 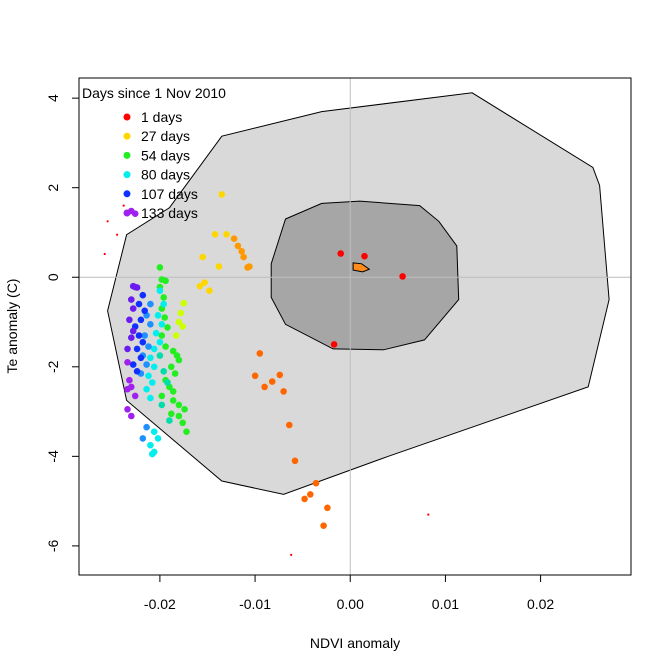 What do you see at coordinates (62, 323) in the screenshot?
I see `y-axis: -6 -4 -2 0 2 4` at bounding box center [62, 323].